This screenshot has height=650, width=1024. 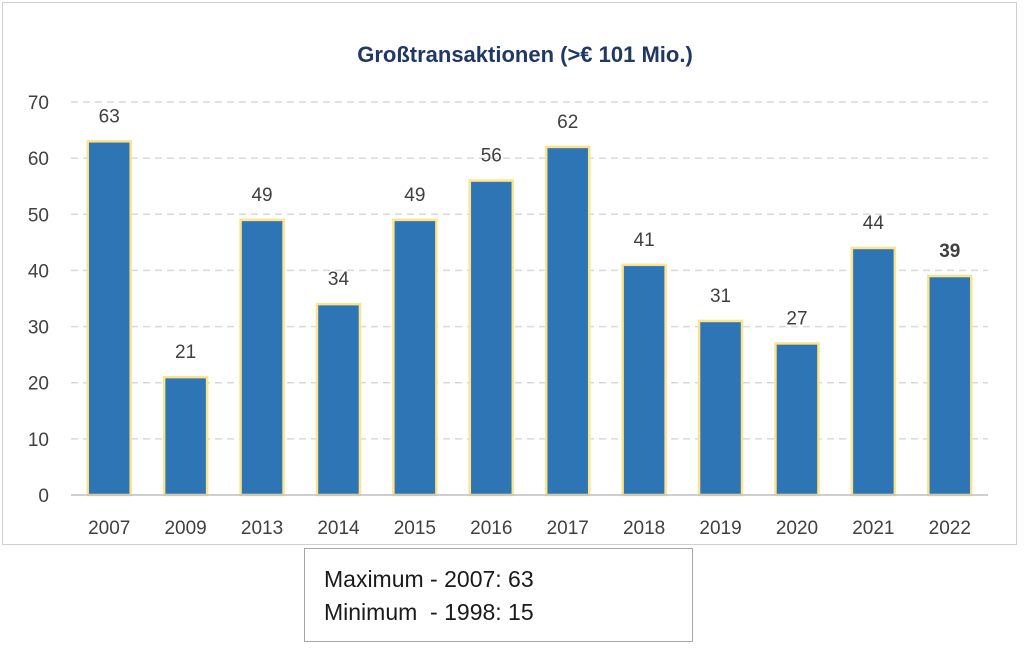 I want to click on bar-2009, so click(x=185, y=436).